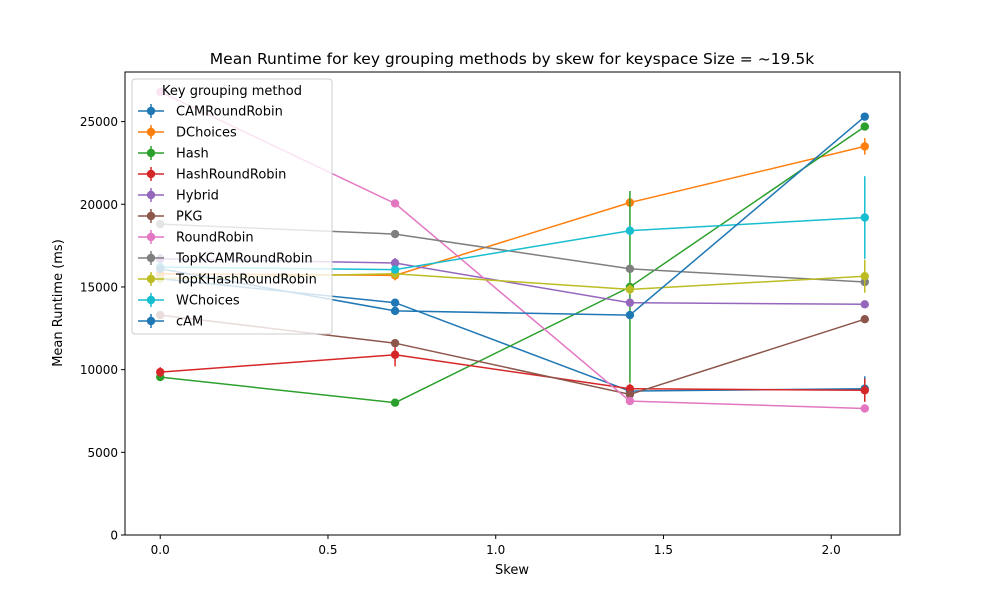 This screenshot has width=1000, height=600. Describe the element at coordinates (114, 536) in the screenshot. I see `y-tick-label: 0` at that location.